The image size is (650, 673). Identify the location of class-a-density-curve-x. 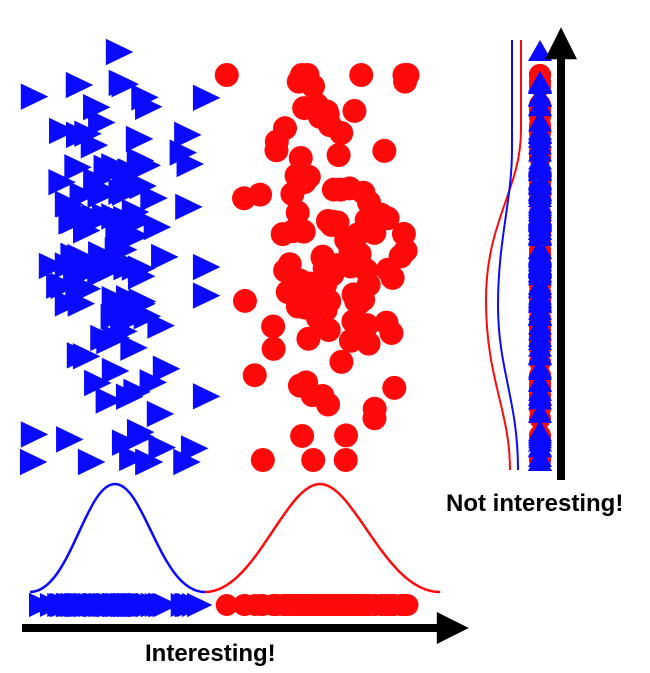
(117, 538).